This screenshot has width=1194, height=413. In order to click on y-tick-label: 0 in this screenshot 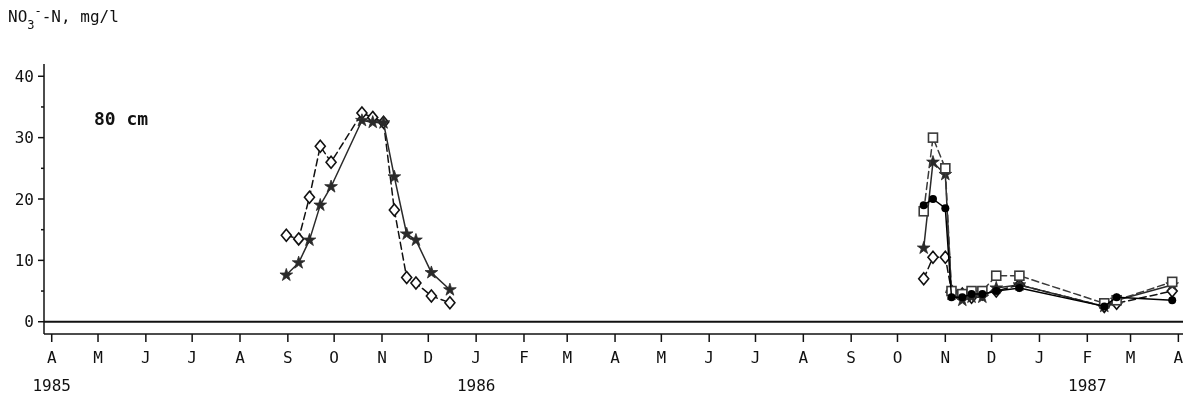, I will do `click(29, 322)`.